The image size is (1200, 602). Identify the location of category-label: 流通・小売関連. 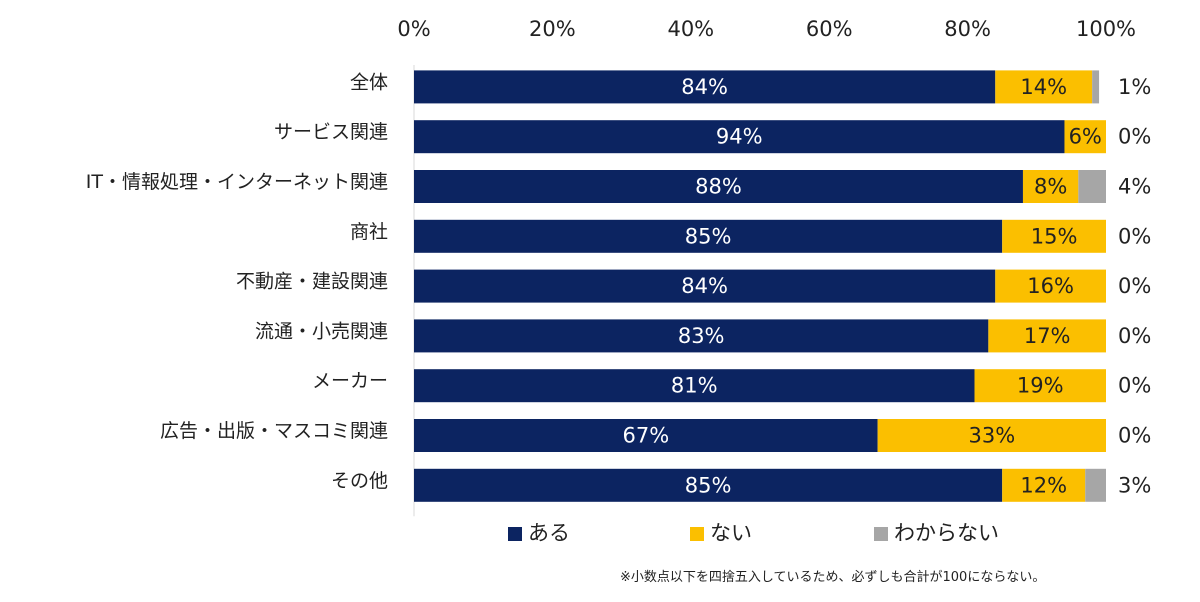
(321, 331).